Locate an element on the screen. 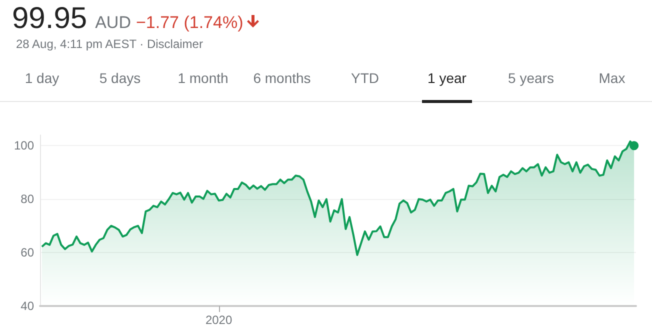 This screenshot has height=332, width=652. chart-title: 99.95 is located at coordinates (50, 19).